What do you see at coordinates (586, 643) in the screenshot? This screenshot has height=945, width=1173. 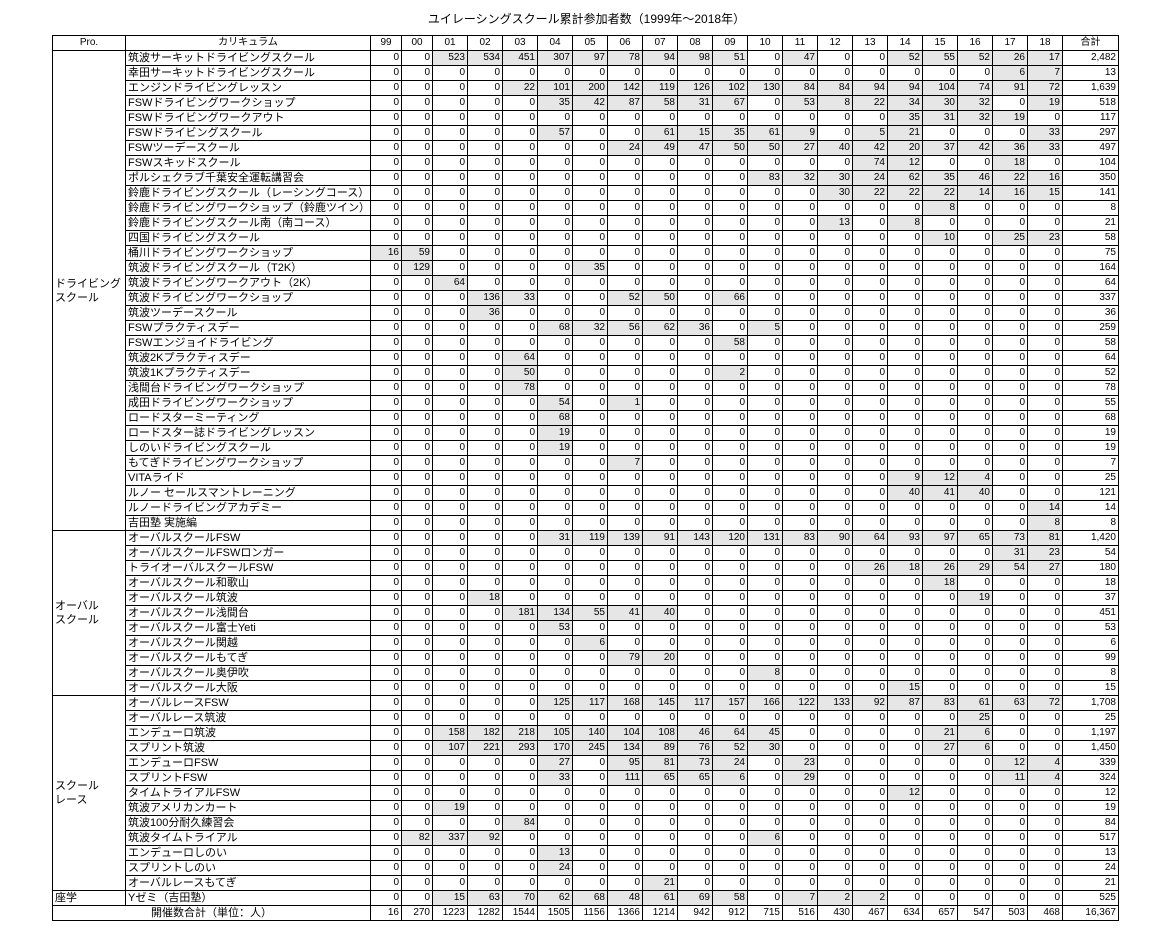 I see `table-row: オーバルスクール関越 0 0 0 0 0 0 6 0 0 0 0 0 0 0 0 0 0 0 0 0 6` at bounding box center [586, 643].